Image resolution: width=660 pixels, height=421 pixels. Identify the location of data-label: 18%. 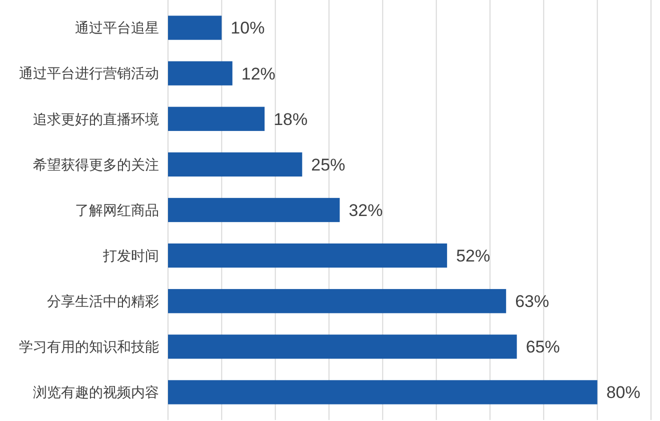
(291, 119).